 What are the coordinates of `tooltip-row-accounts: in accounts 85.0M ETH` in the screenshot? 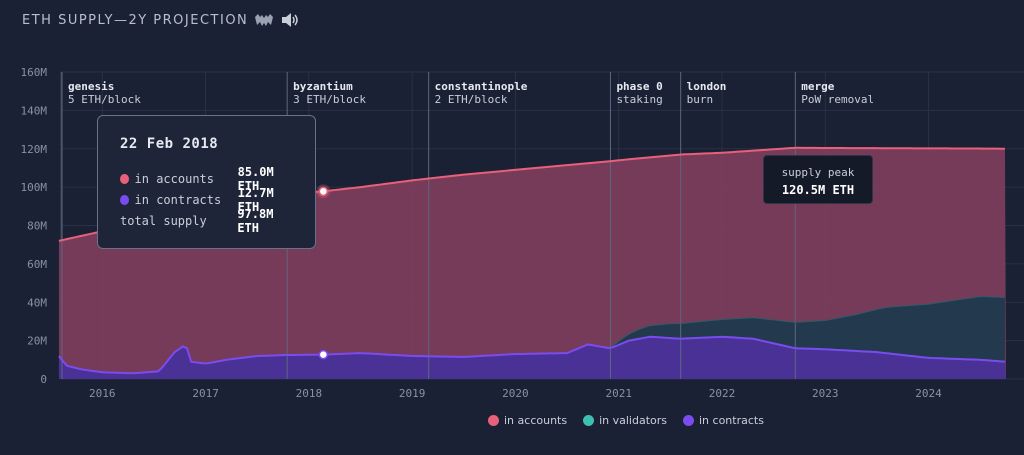 It's located at (206, 179).